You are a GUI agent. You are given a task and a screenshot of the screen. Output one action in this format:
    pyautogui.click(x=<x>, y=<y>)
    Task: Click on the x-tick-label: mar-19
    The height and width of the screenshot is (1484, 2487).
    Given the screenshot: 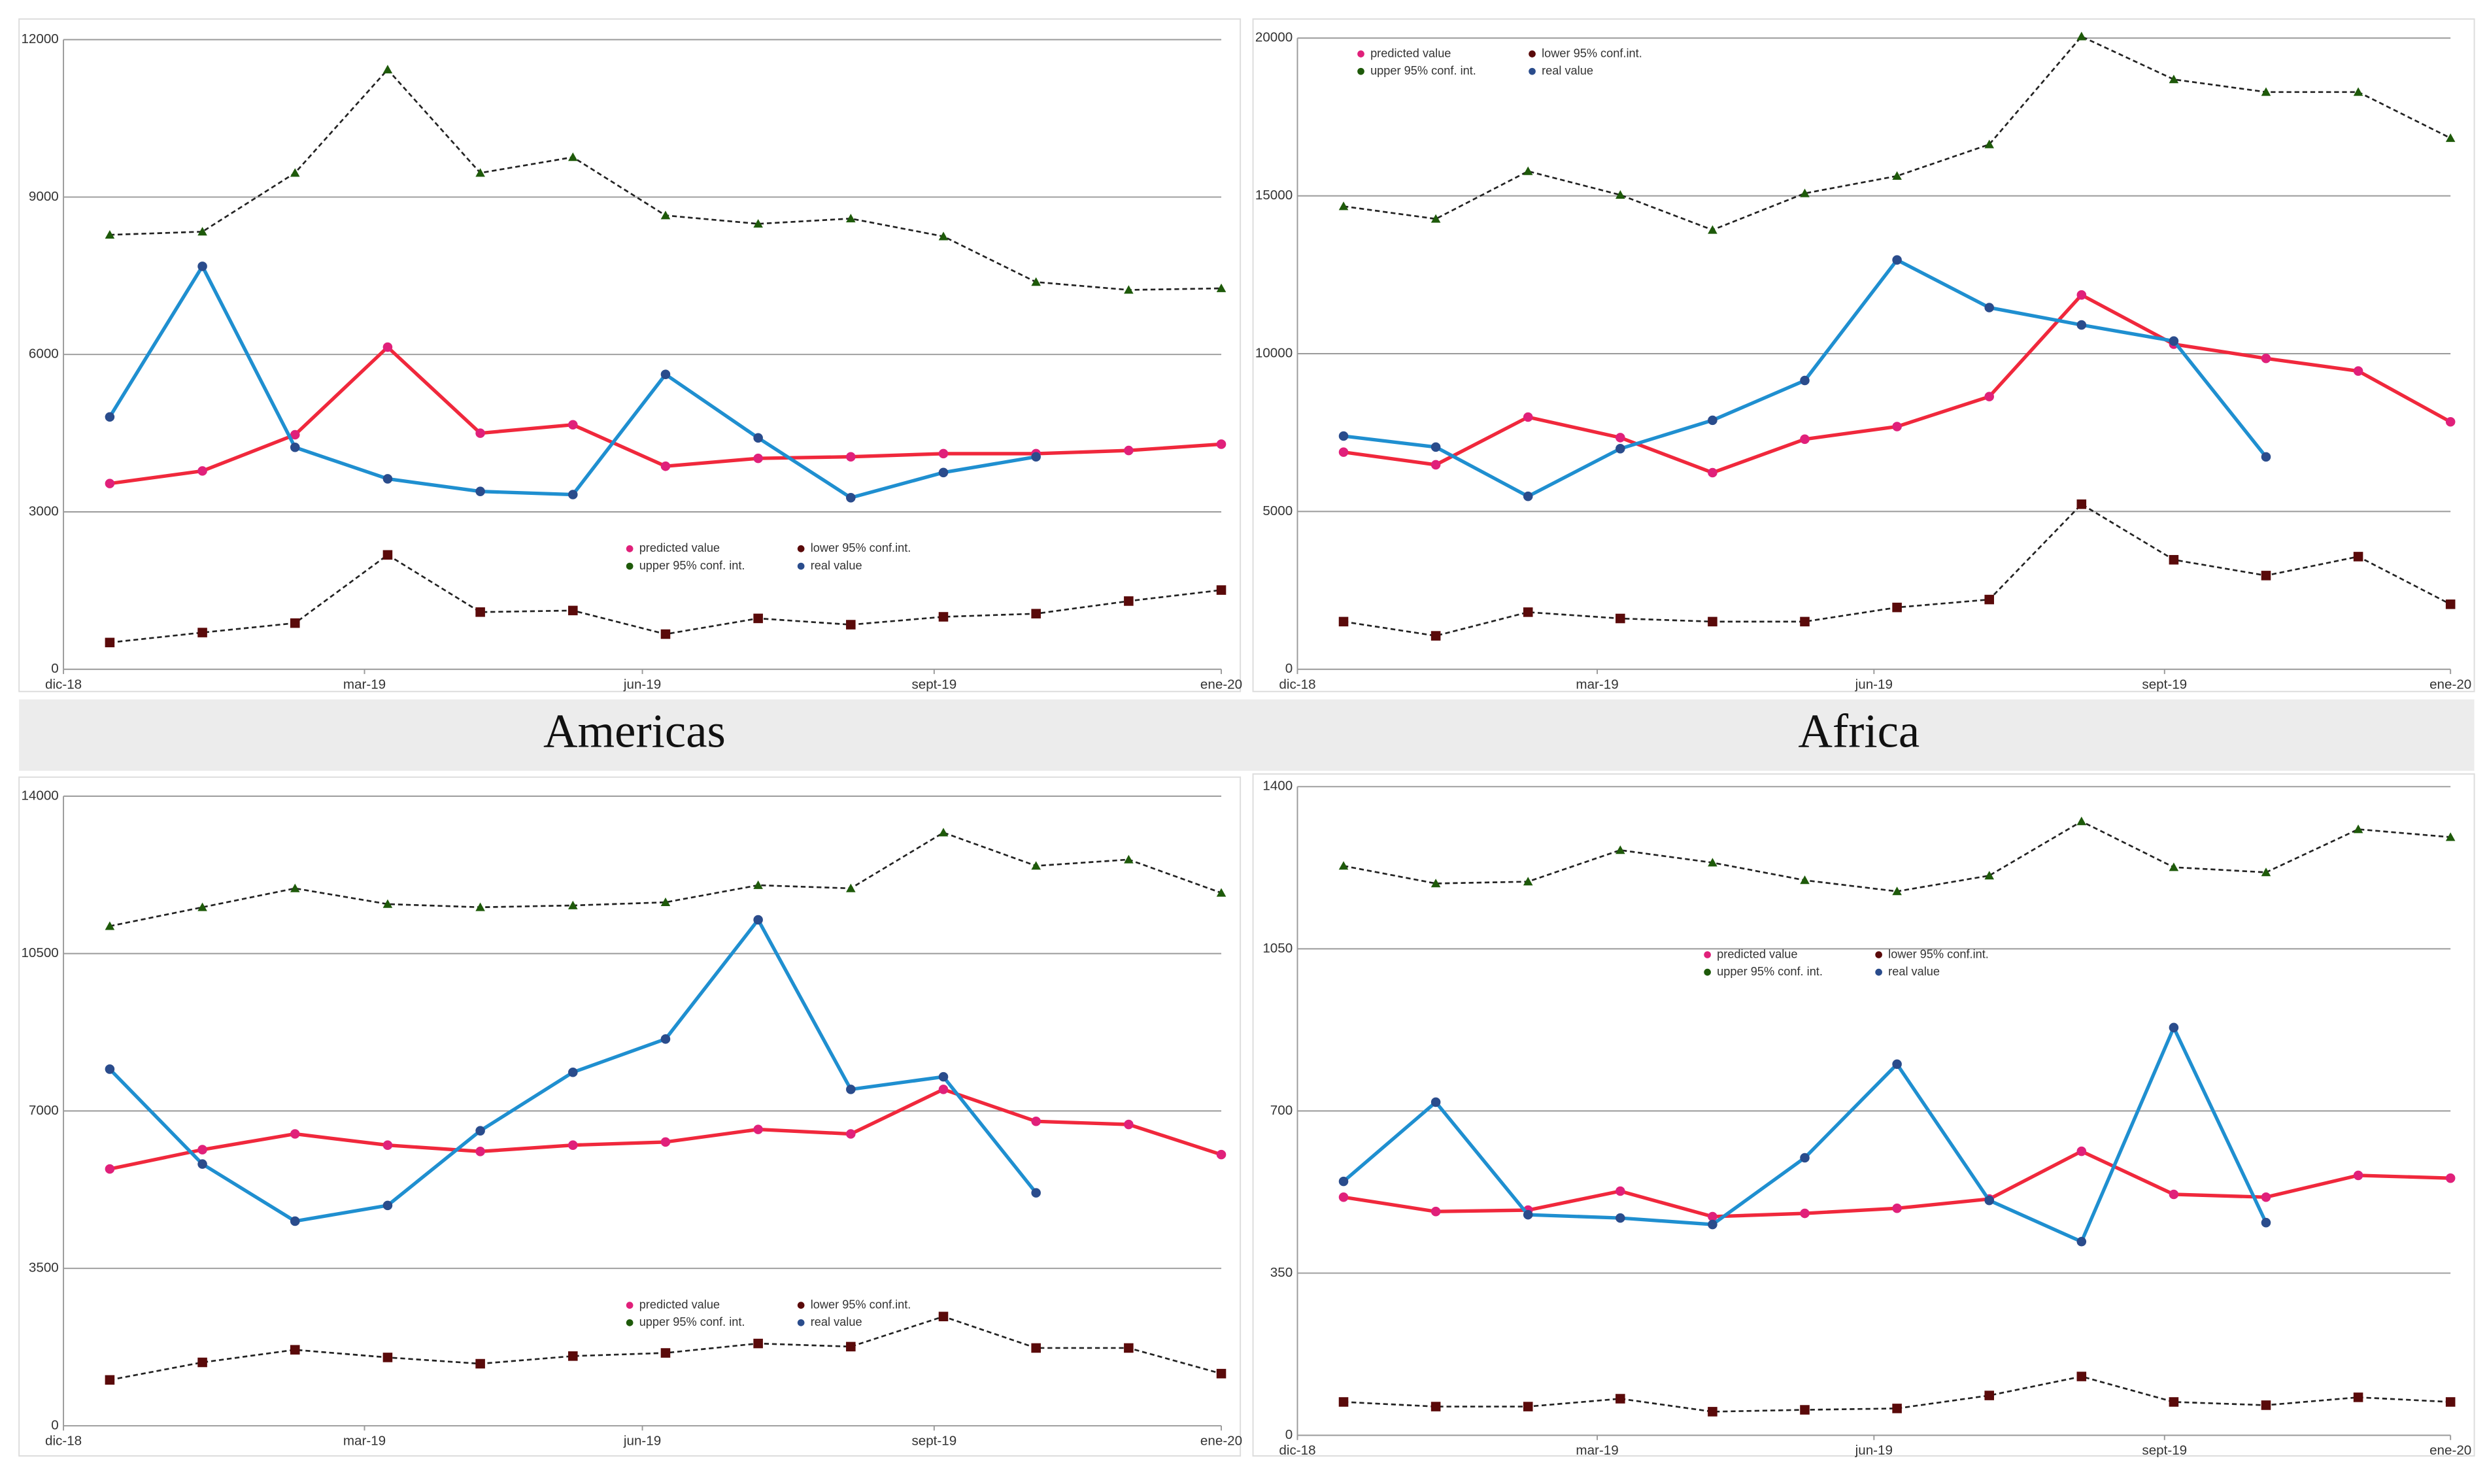 What is the action you would take?
    pyautogui.click(x=1597, y=684)
    